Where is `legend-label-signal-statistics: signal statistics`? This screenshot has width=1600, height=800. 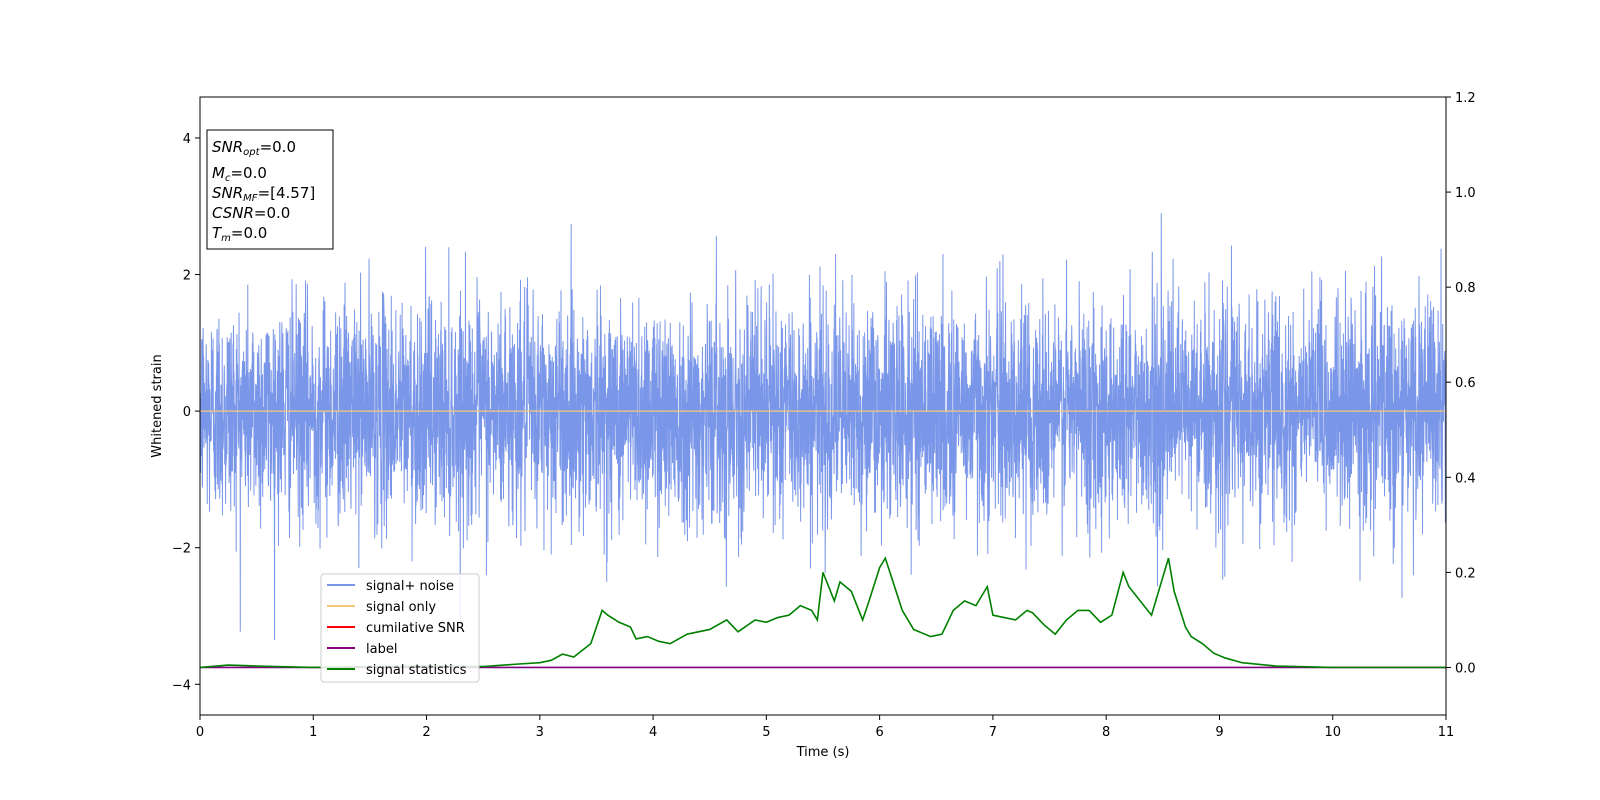
legend-label-signal-statistics: signal statistics is located at coordinates (416, 670).